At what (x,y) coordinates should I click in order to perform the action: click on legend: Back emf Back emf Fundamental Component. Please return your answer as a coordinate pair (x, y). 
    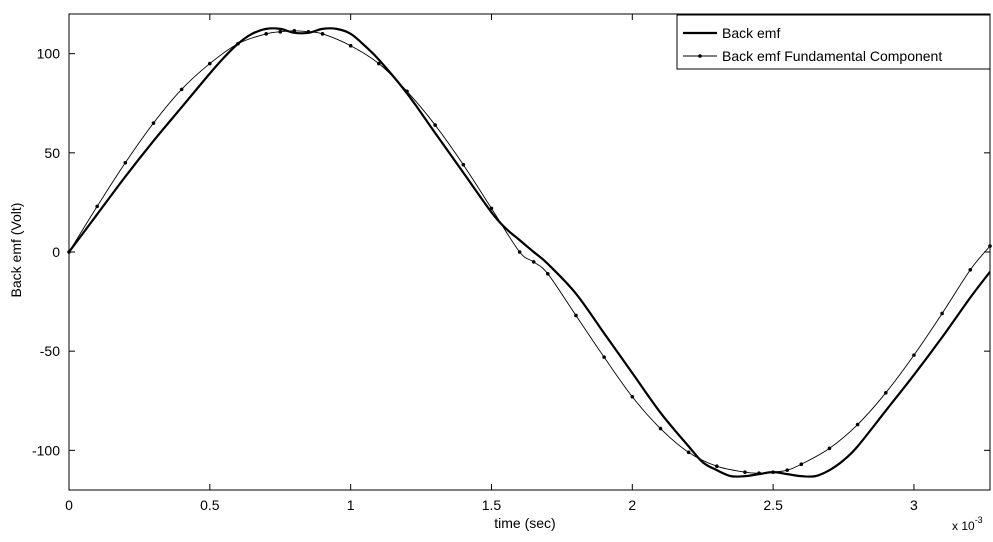
    Looking at the image, I should click on (833, 42).